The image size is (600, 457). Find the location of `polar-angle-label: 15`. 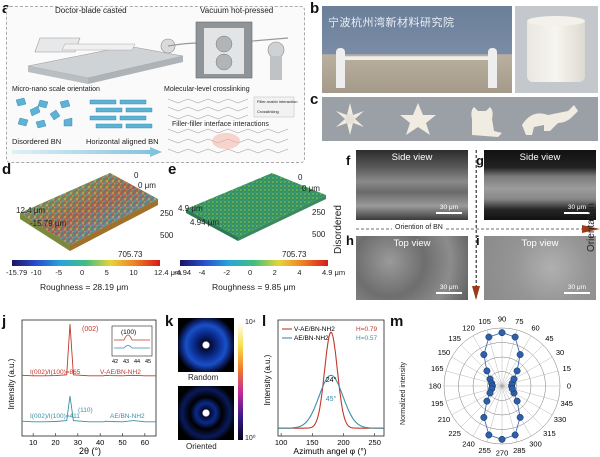

polar-angle-label: 15 is located at coordinates (567, 368).